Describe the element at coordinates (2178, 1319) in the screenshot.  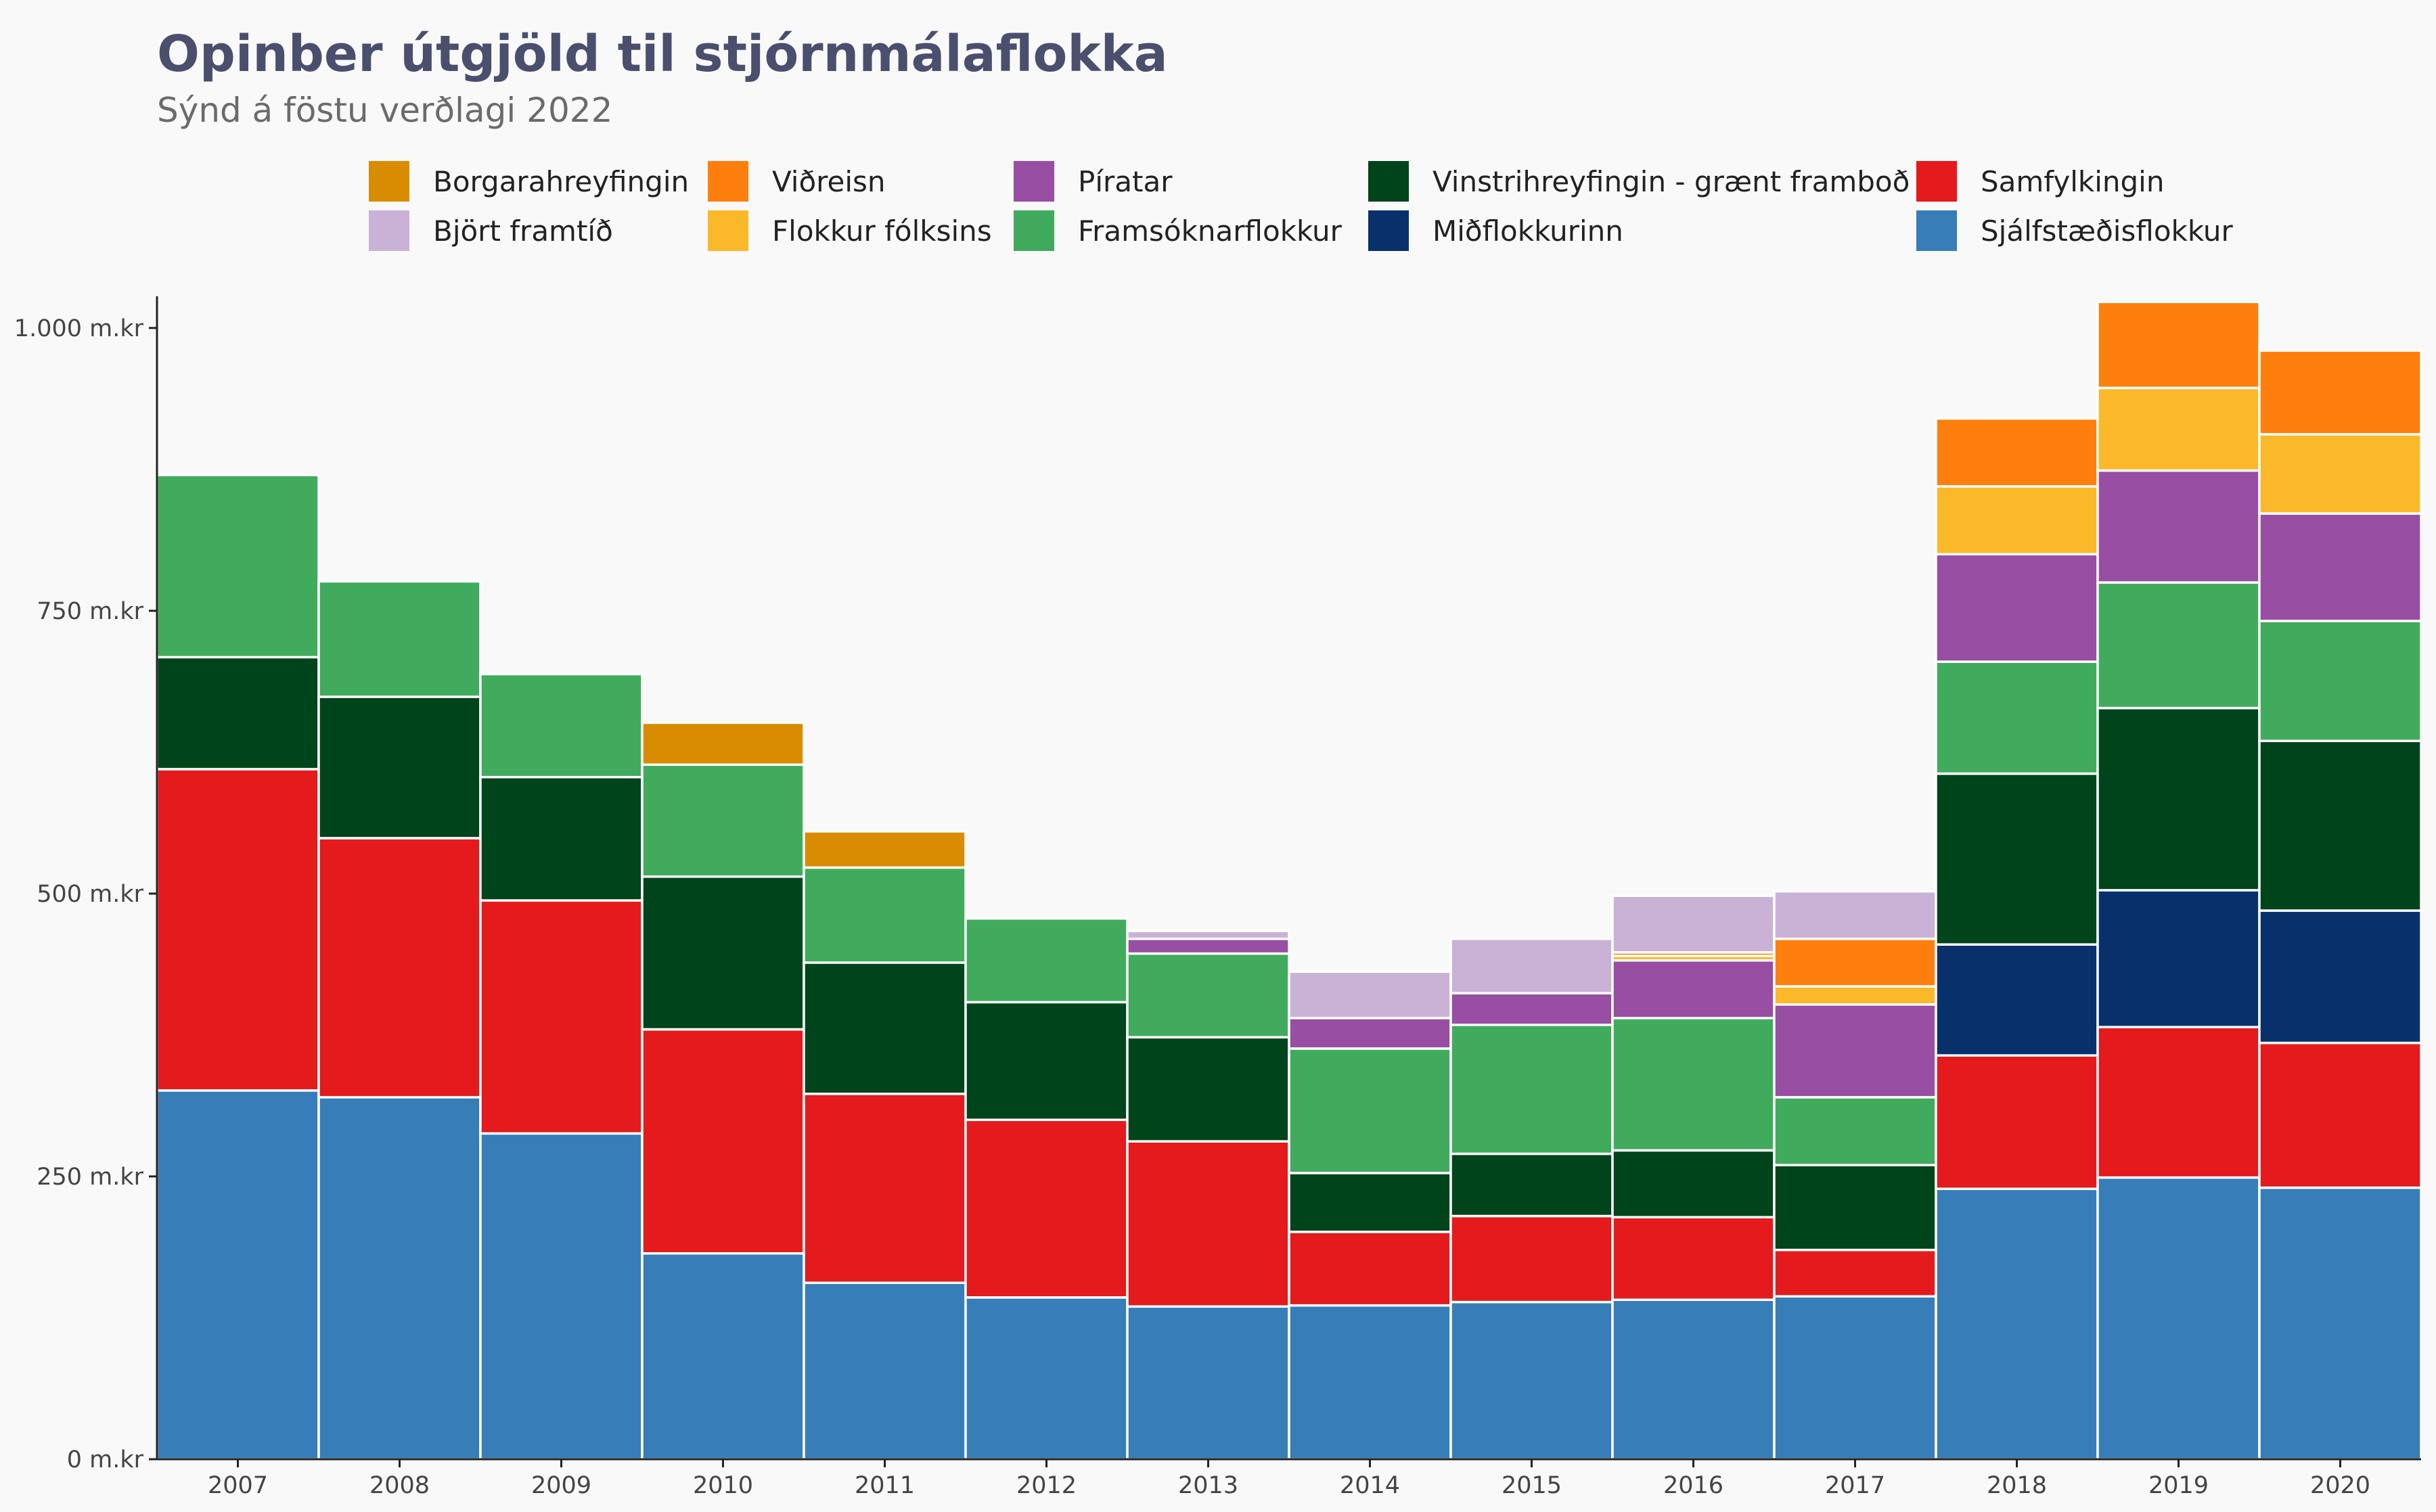
I see `bar-segment-sjalfstaedisflokkur-2019` at that location.